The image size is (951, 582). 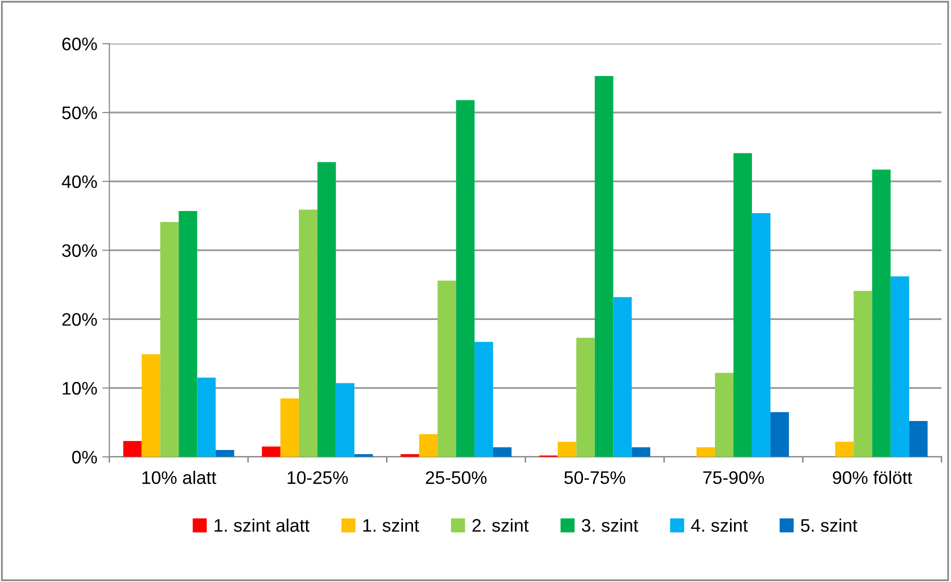 What do you see at coordinates (79, 44) in the screenshot?
I see `y-tick-label: 60%` at bounding box center [79, 44].